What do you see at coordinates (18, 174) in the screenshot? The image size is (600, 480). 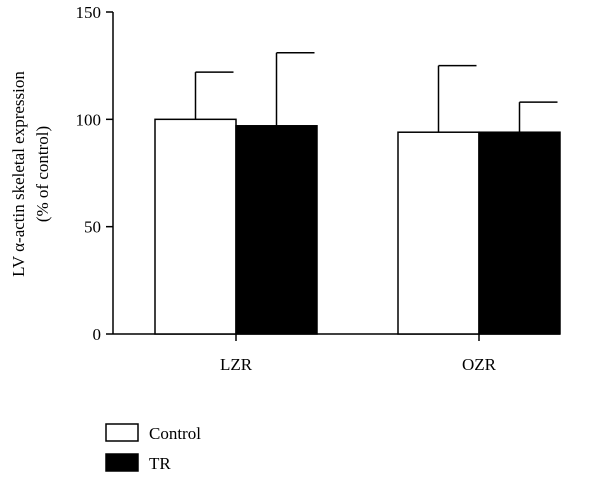 I see `y-axis-title-line1: LV α-actin skeletal expression` at bounding box center [18, 174].